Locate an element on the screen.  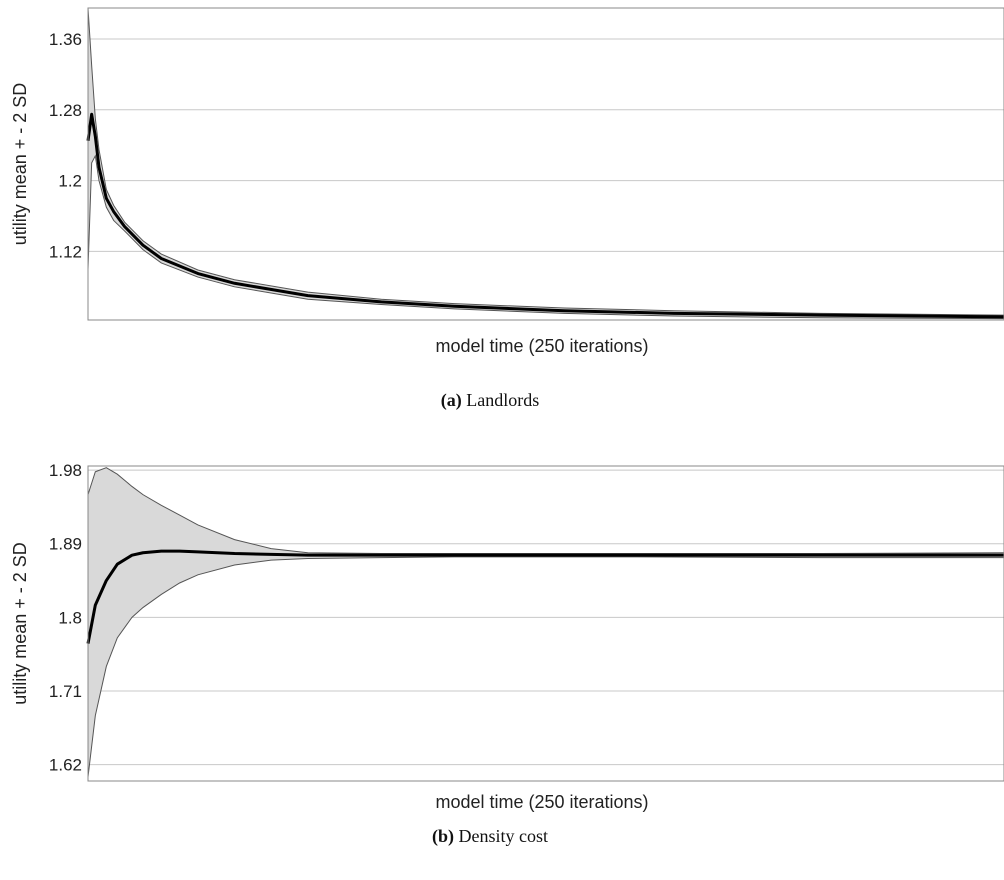
y-tick-label: 1.8 is located at coordinates (70, 617).